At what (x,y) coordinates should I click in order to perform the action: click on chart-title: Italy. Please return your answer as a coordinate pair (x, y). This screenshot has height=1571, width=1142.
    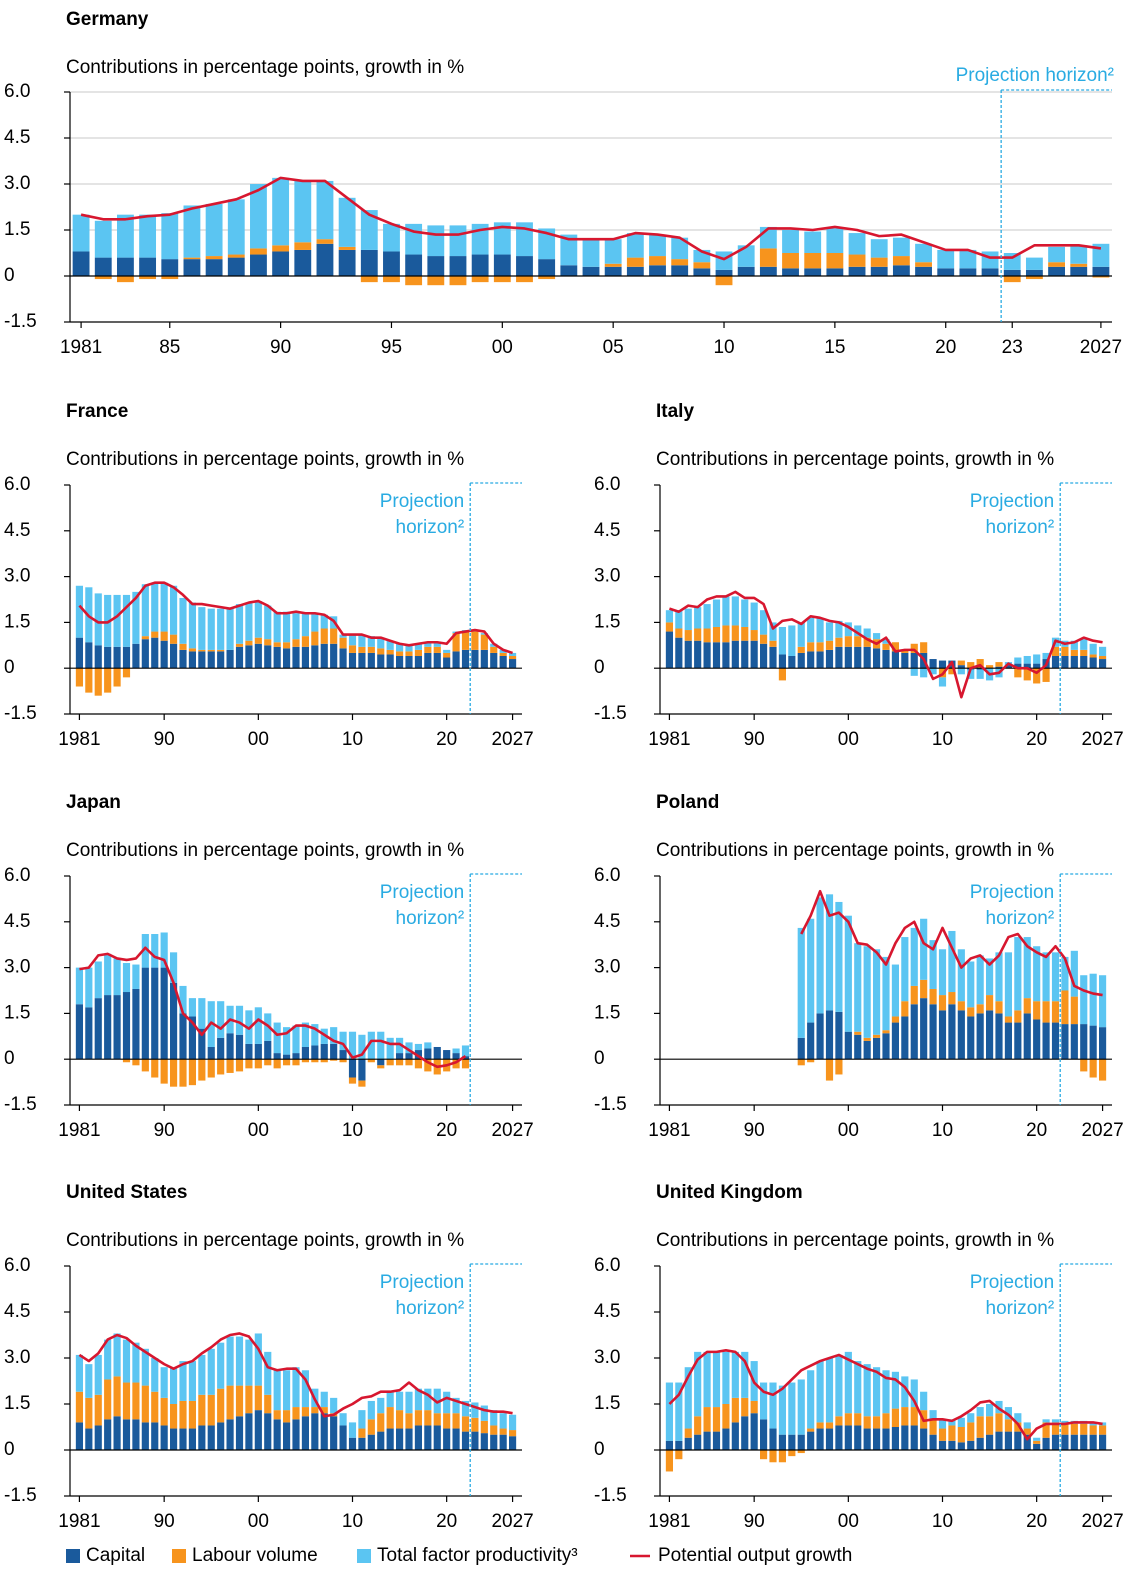
    Looking at the image, I should click on (675, 411).